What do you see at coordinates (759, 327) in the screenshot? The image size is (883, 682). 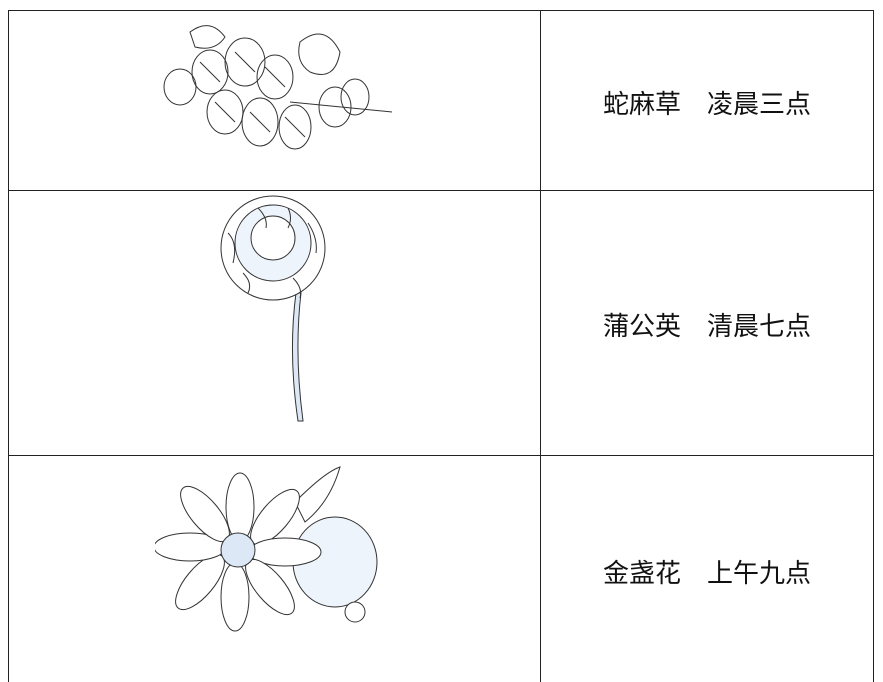 I see `cell-text: 清晨七点` at bounding box center [759, 327].